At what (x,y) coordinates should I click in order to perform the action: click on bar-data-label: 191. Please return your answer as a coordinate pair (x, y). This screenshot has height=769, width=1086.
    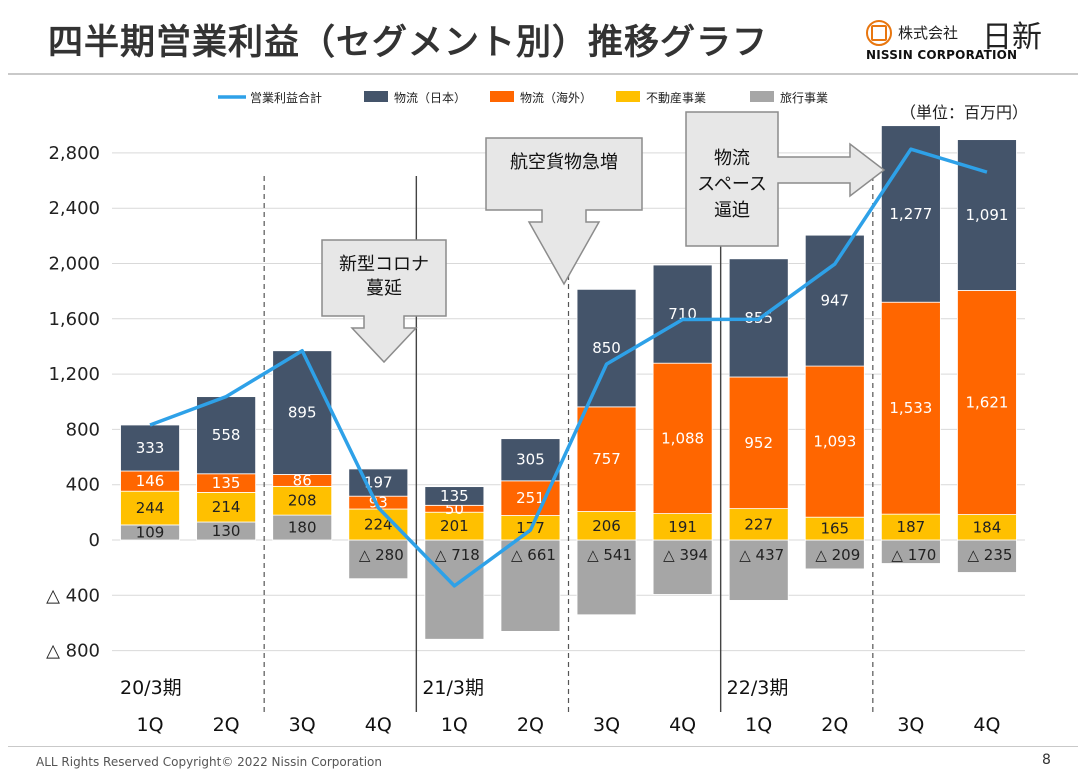
    Looking at the image, I should click on (682, 527).